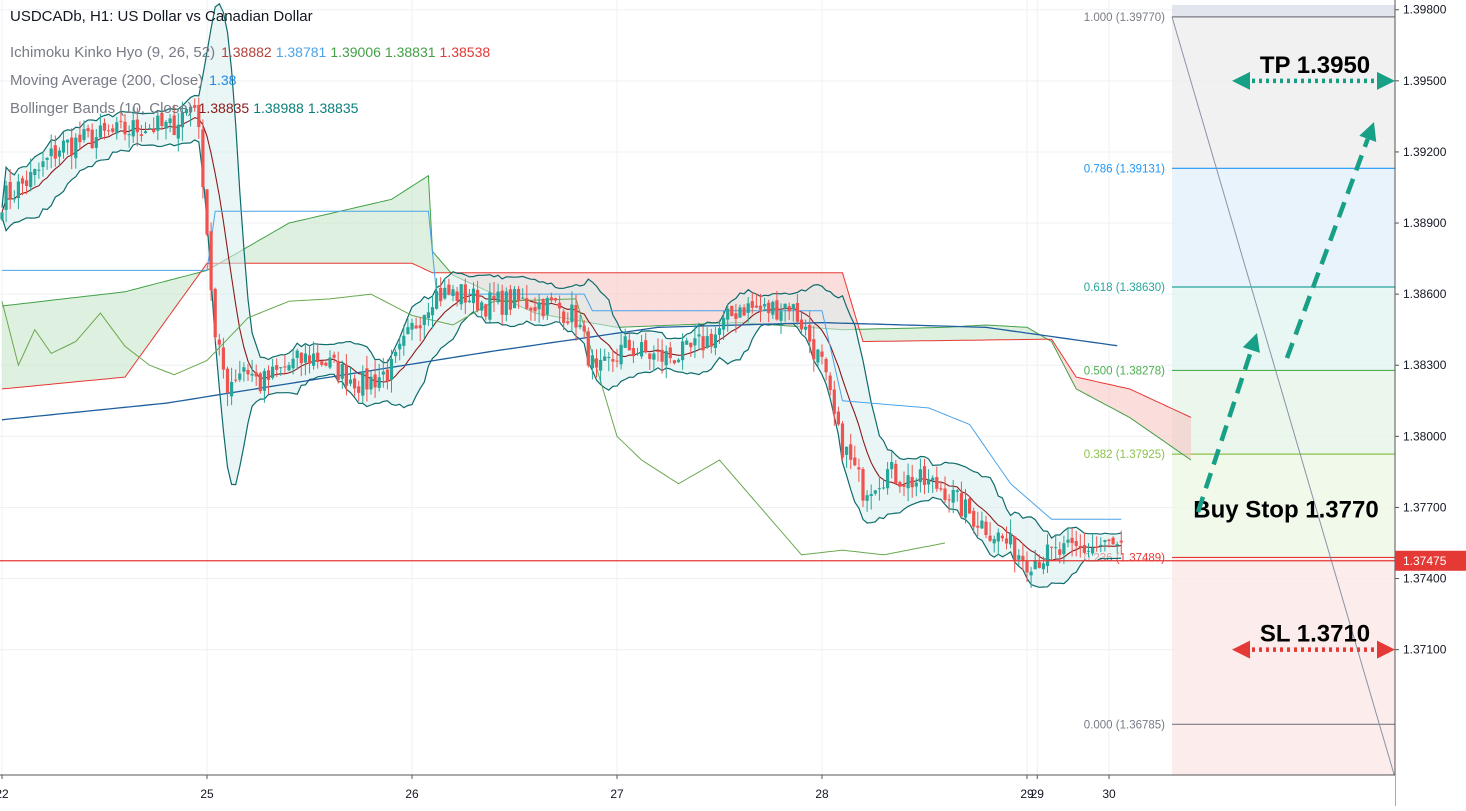 This screenshot has width=1466, height=811. Describe the element at coordinates (1283, 228) in the screenshot. I see `fib-zone` at that location.